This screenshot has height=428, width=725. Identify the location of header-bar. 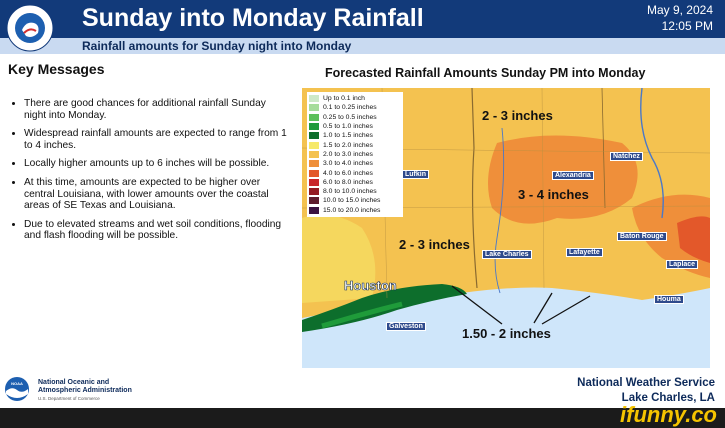
(362, 19).